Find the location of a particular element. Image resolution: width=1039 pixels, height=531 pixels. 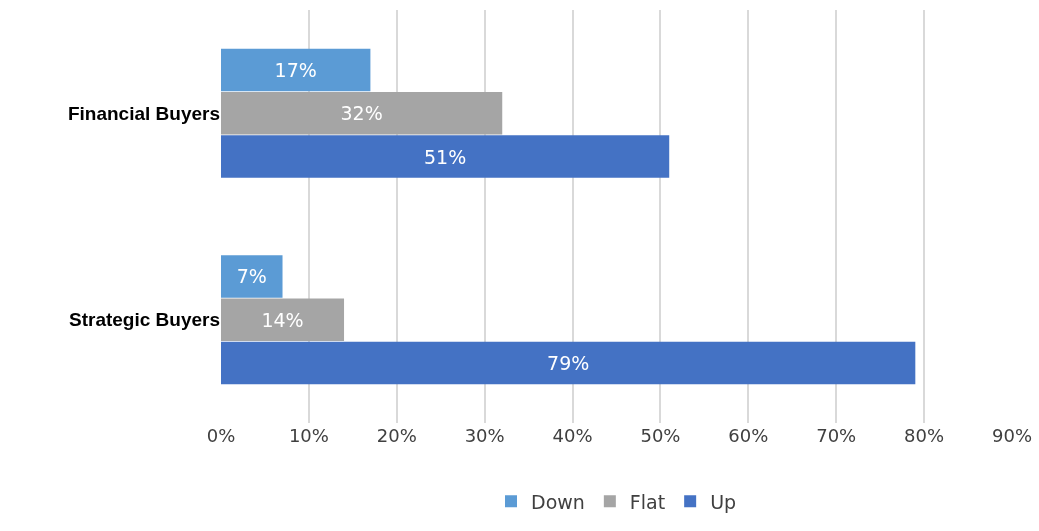

x-tick-label: 80% is located at coordinates (924, 435).